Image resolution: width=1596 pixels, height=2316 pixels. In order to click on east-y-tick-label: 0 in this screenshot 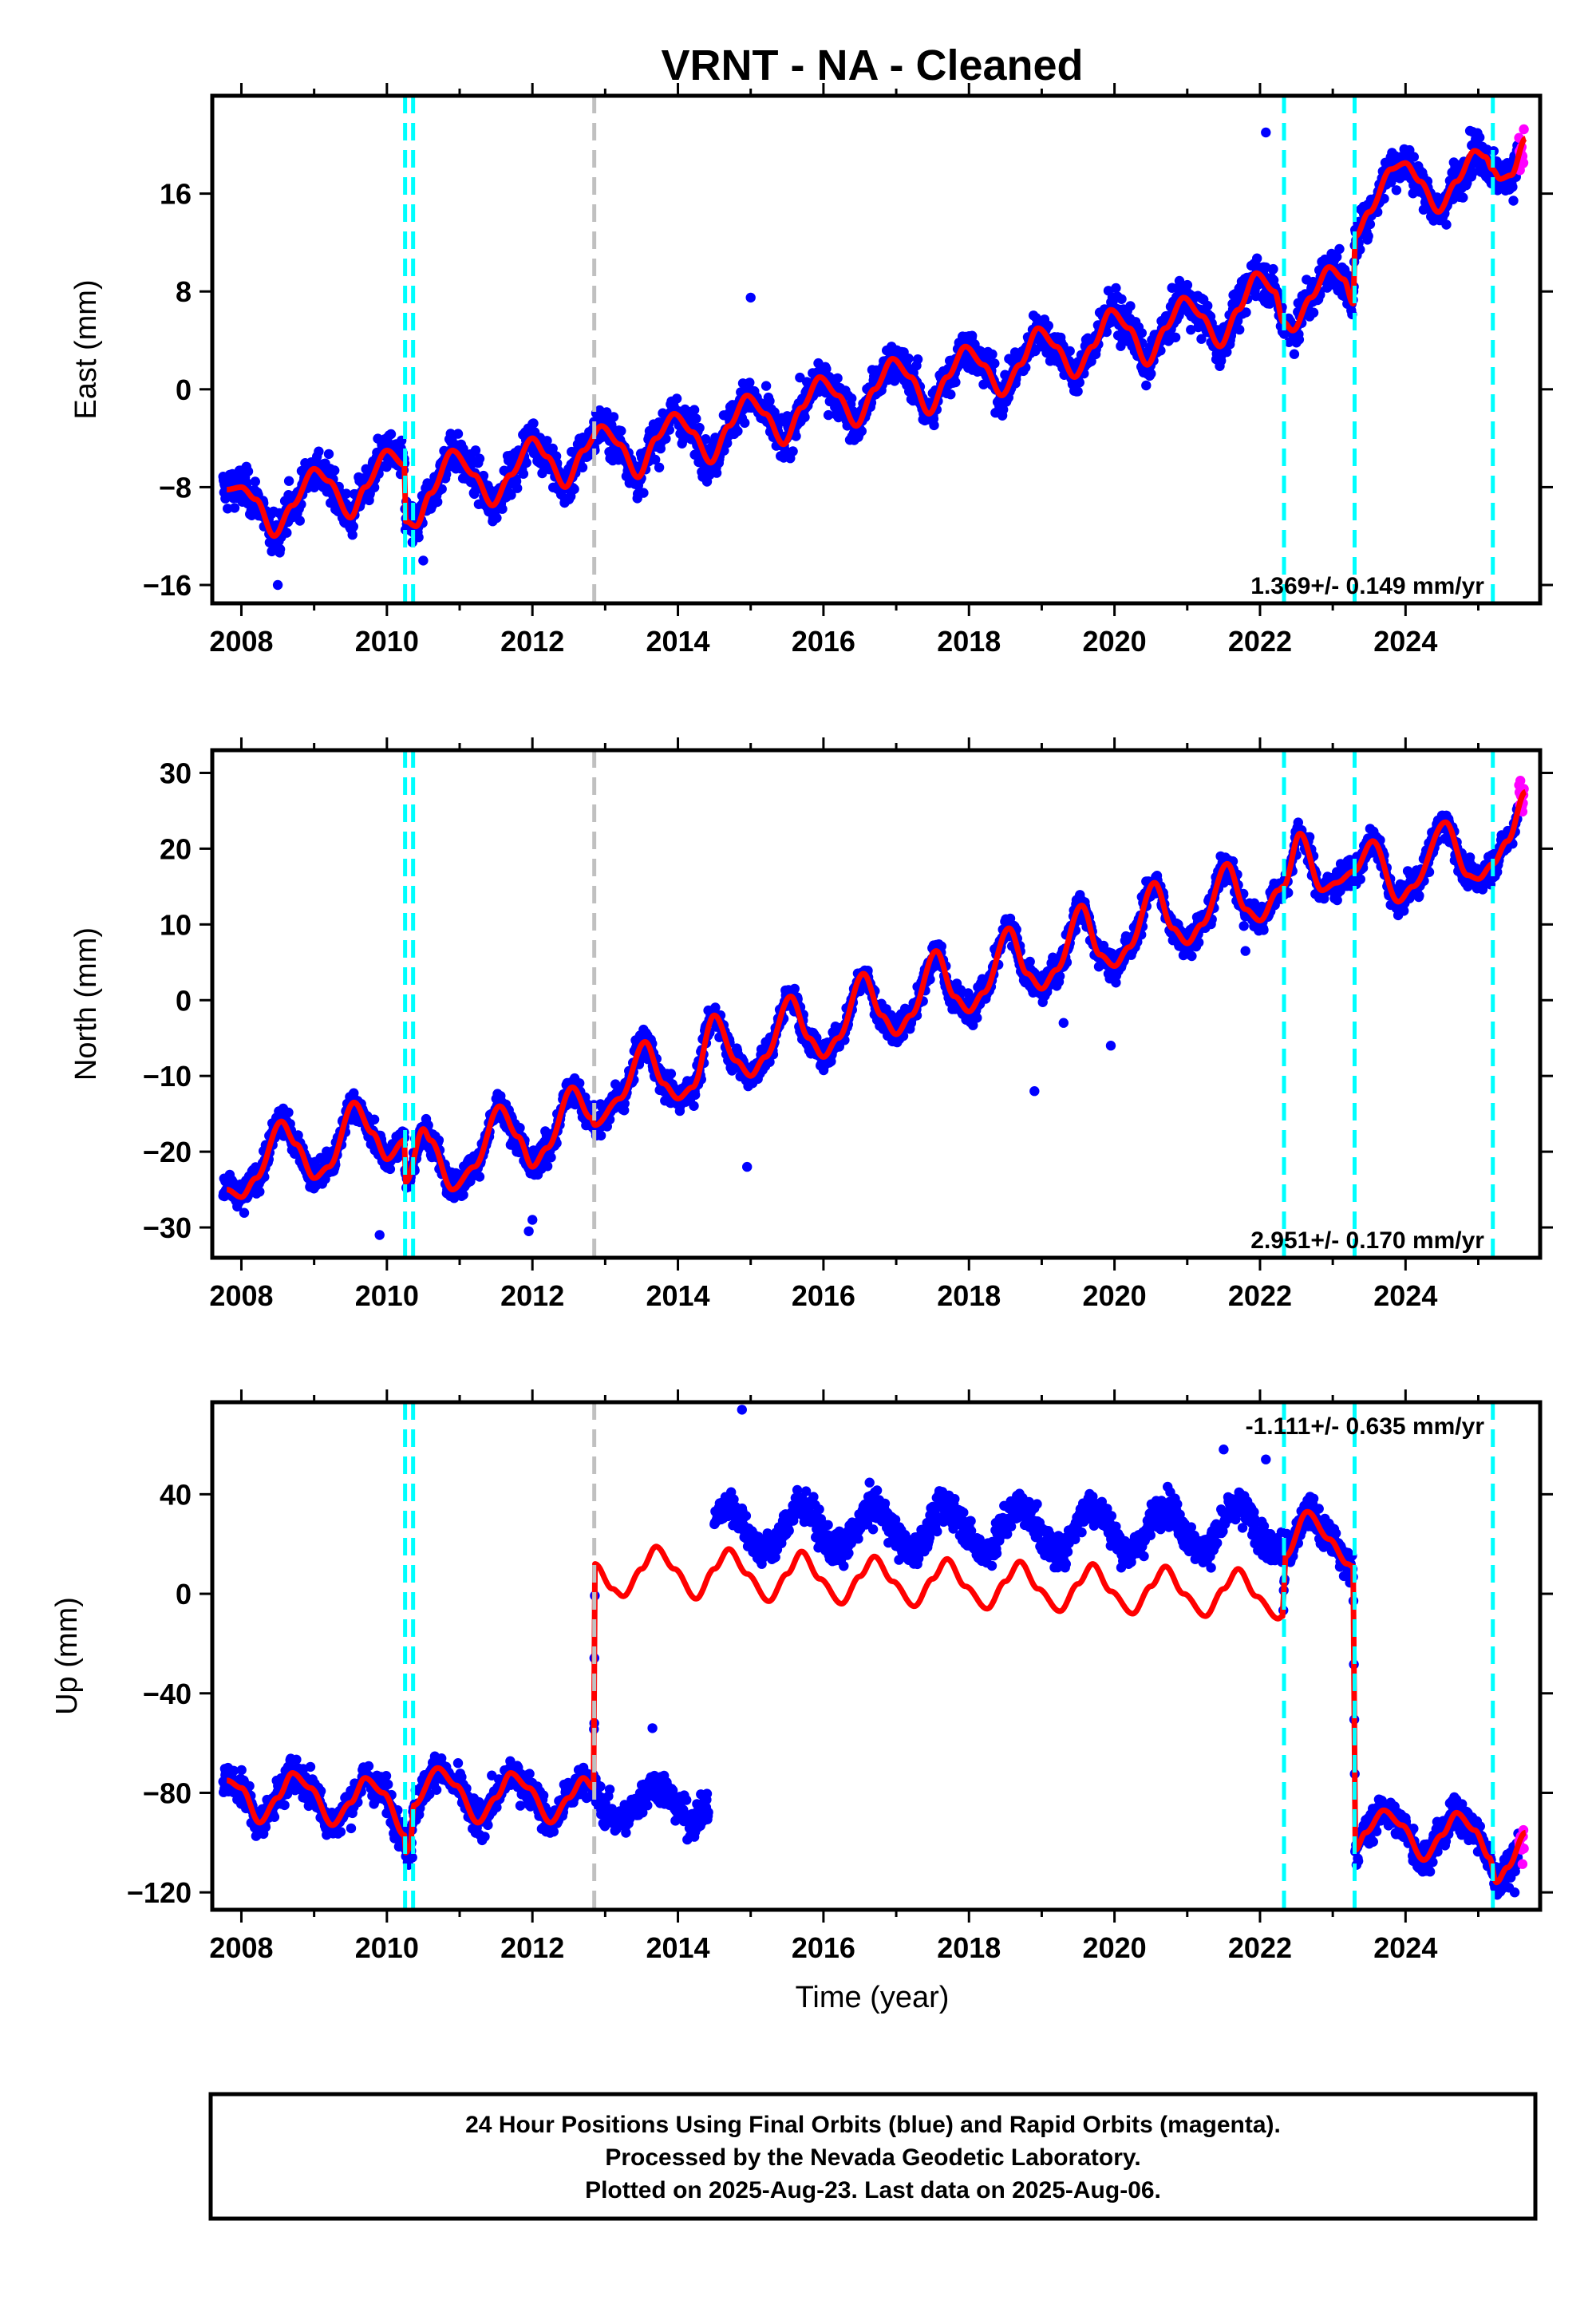, I will do `click(184, 389)`.